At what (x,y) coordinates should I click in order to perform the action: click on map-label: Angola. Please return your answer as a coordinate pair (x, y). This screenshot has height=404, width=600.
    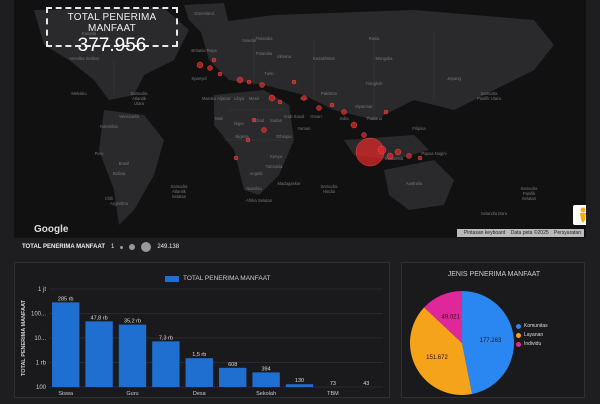
    Looking at the image, I should click on (256, 173).